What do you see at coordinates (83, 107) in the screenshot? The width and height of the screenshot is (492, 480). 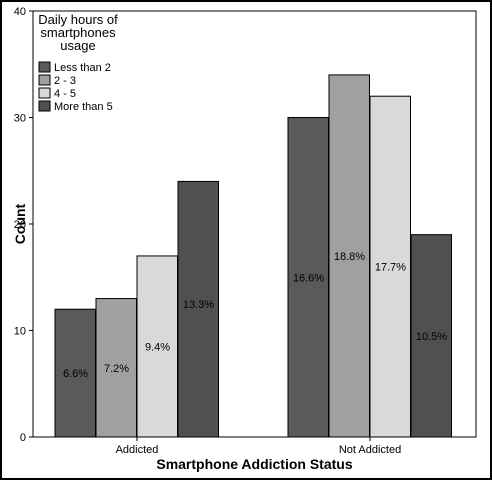 I see `legend-label: More than 5` at bounding box center [83, 107].